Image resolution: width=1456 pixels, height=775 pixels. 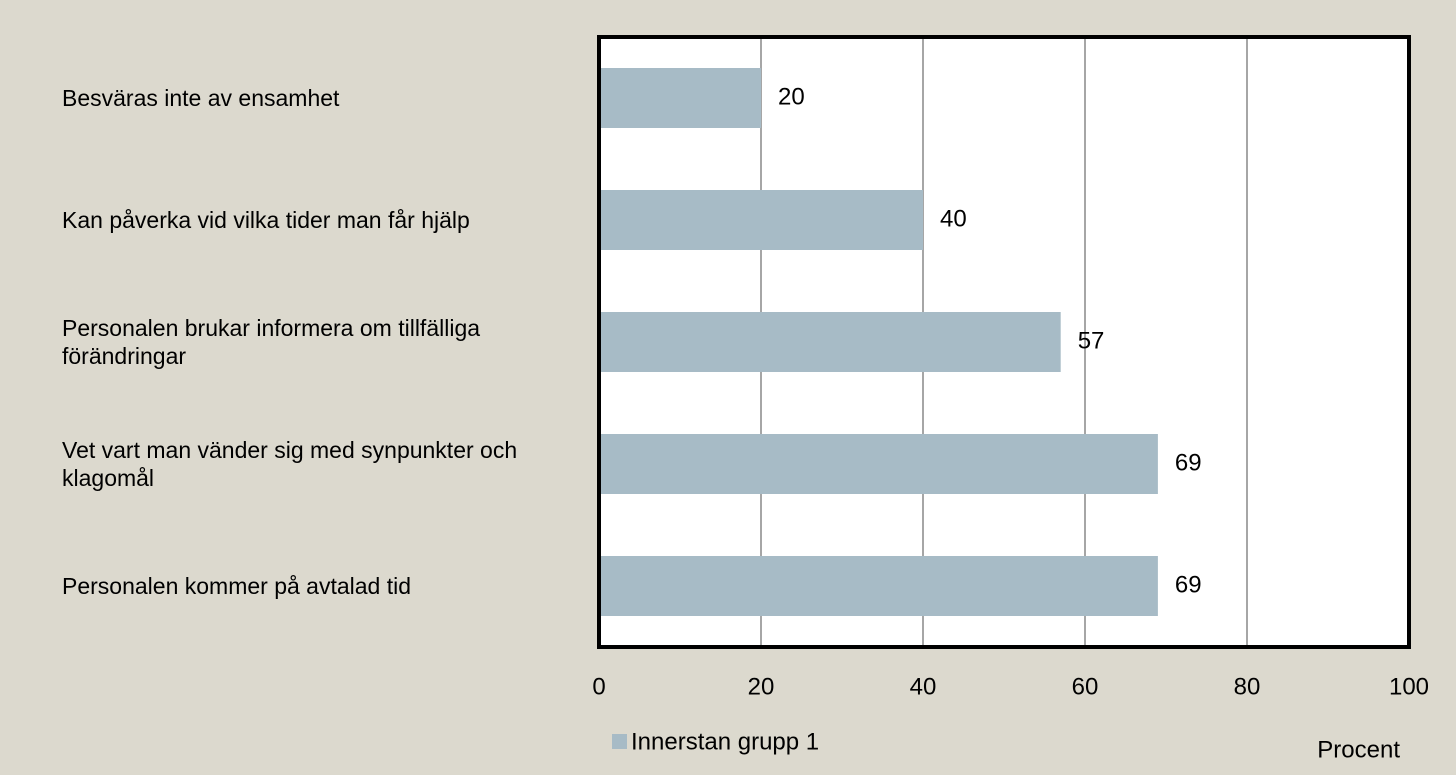 What do you see at coordinates (1409, 686) in the screenshot?
I see `x-tick-label: 100` at bounding box center [1409, 686].